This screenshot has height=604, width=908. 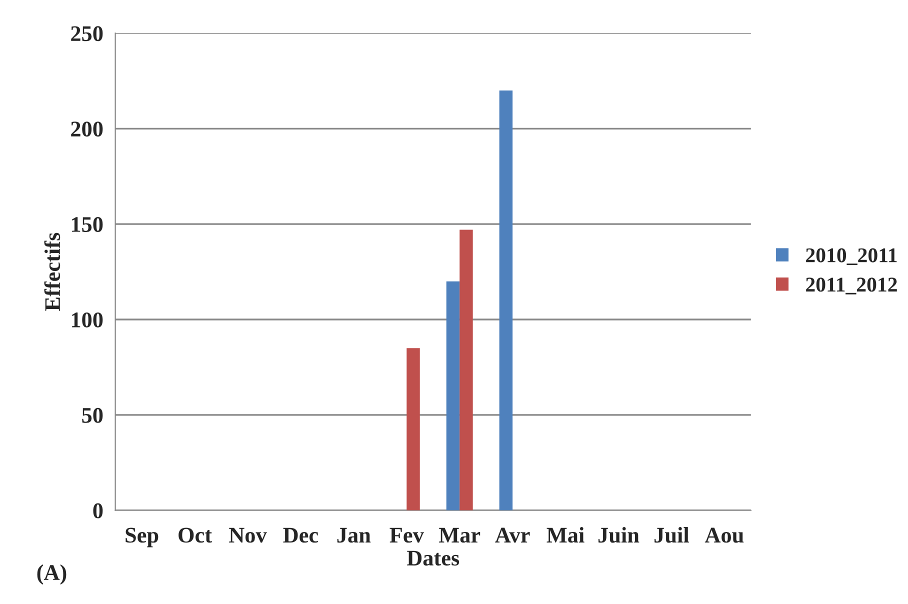 I want to click on x-tick-label: Mar, so click(x=459, y=535).